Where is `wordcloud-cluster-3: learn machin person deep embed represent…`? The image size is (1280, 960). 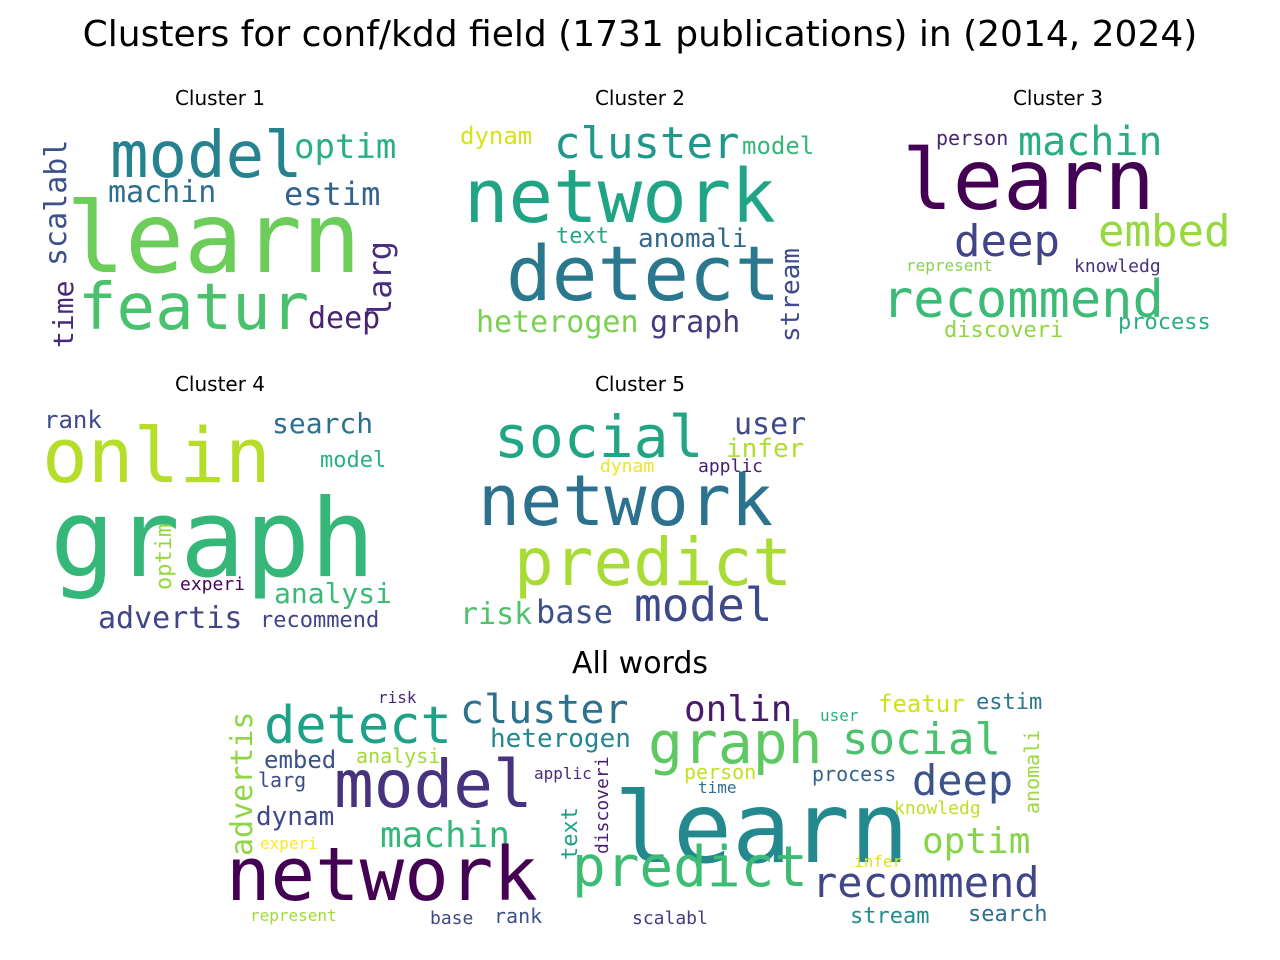
wordcloud-cluster-3: learn machin person deep embed represent… is located at coordinates (1058, 234).